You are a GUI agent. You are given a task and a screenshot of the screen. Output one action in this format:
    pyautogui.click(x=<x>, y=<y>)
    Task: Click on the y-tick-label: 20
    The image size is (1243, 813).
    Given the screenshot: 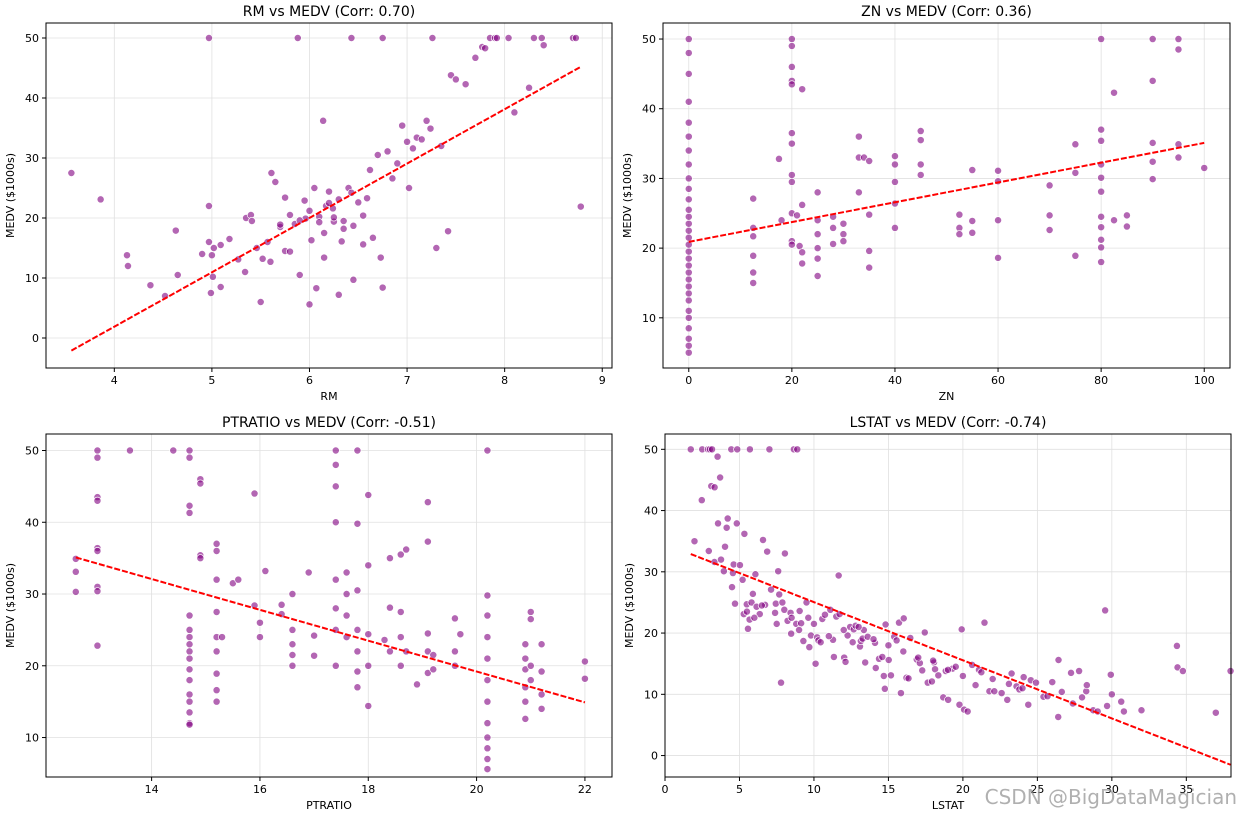 What is the action you would take?
    pyautogui.click(x=32, y=666)
    